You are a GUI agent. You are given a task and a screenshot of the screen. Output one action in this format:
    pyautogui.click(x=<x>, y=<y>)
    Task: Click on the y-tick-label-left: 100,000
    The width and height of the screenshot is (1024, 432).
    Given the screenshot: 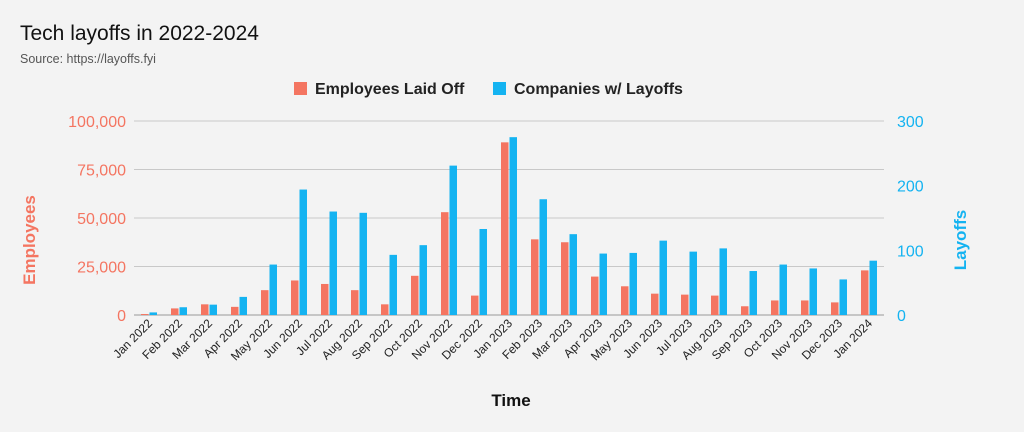 What is the action you would take?
    pyautogui.click(x=97, y=122)
    